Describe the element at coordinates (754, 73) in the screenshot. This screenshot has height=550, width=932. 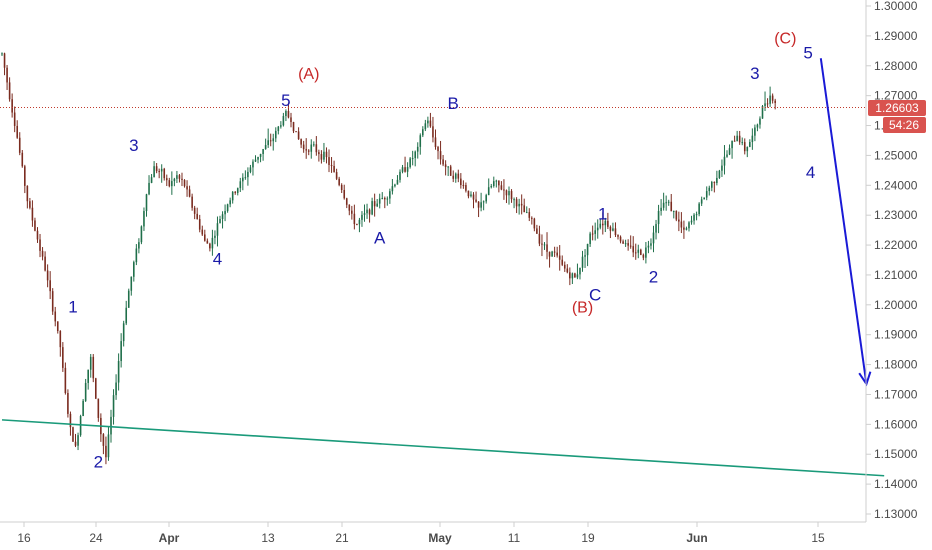
I see `wave-label: 3` at that location.